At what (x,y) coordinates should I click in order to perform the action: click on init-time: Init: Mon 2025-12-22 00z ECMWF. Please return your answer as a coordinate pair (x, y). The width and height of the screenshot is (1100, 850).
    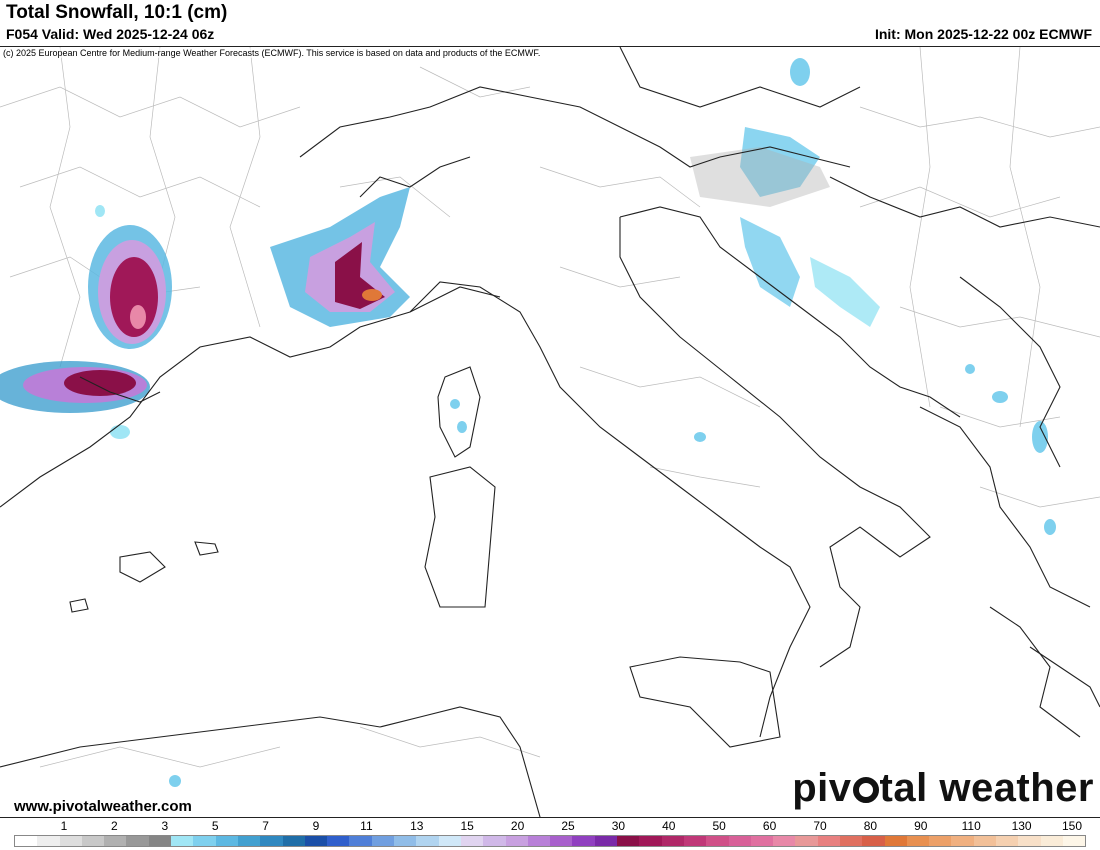
    Looking at the image, I should click on (983, 34).